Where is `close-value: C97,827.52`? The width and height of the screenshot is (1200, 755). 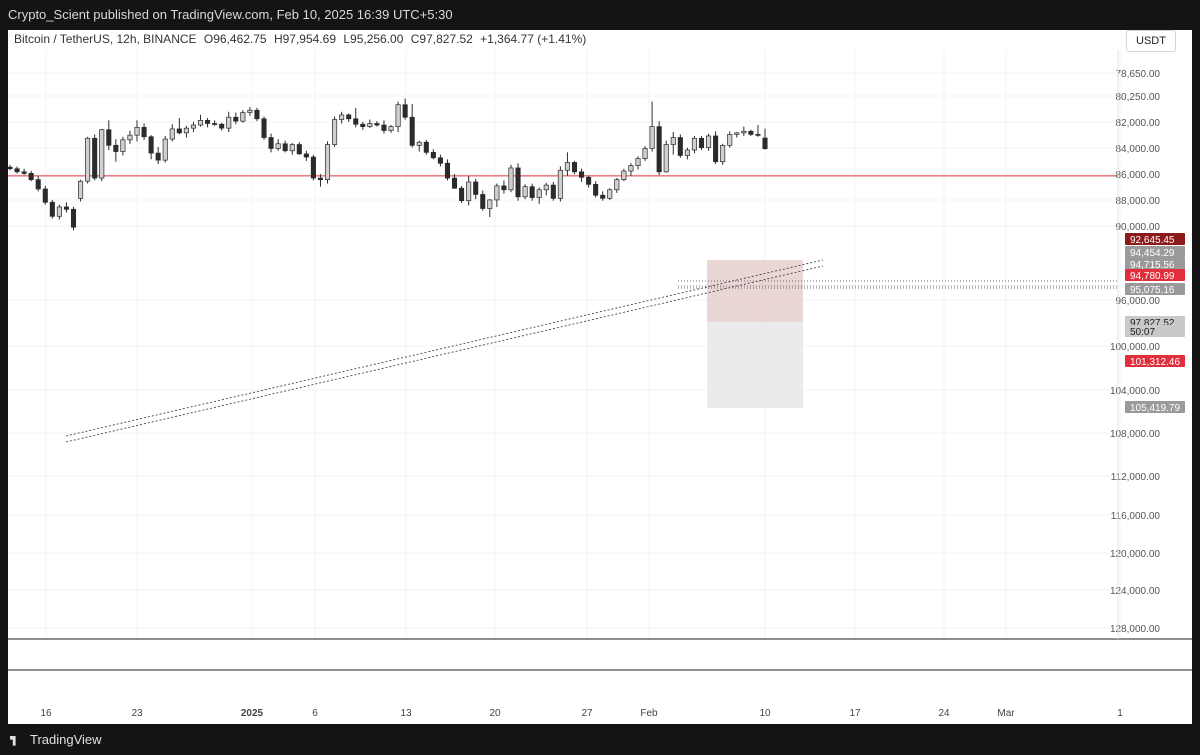 close-value: C97,827.52 is located at coordinates (441, 39).